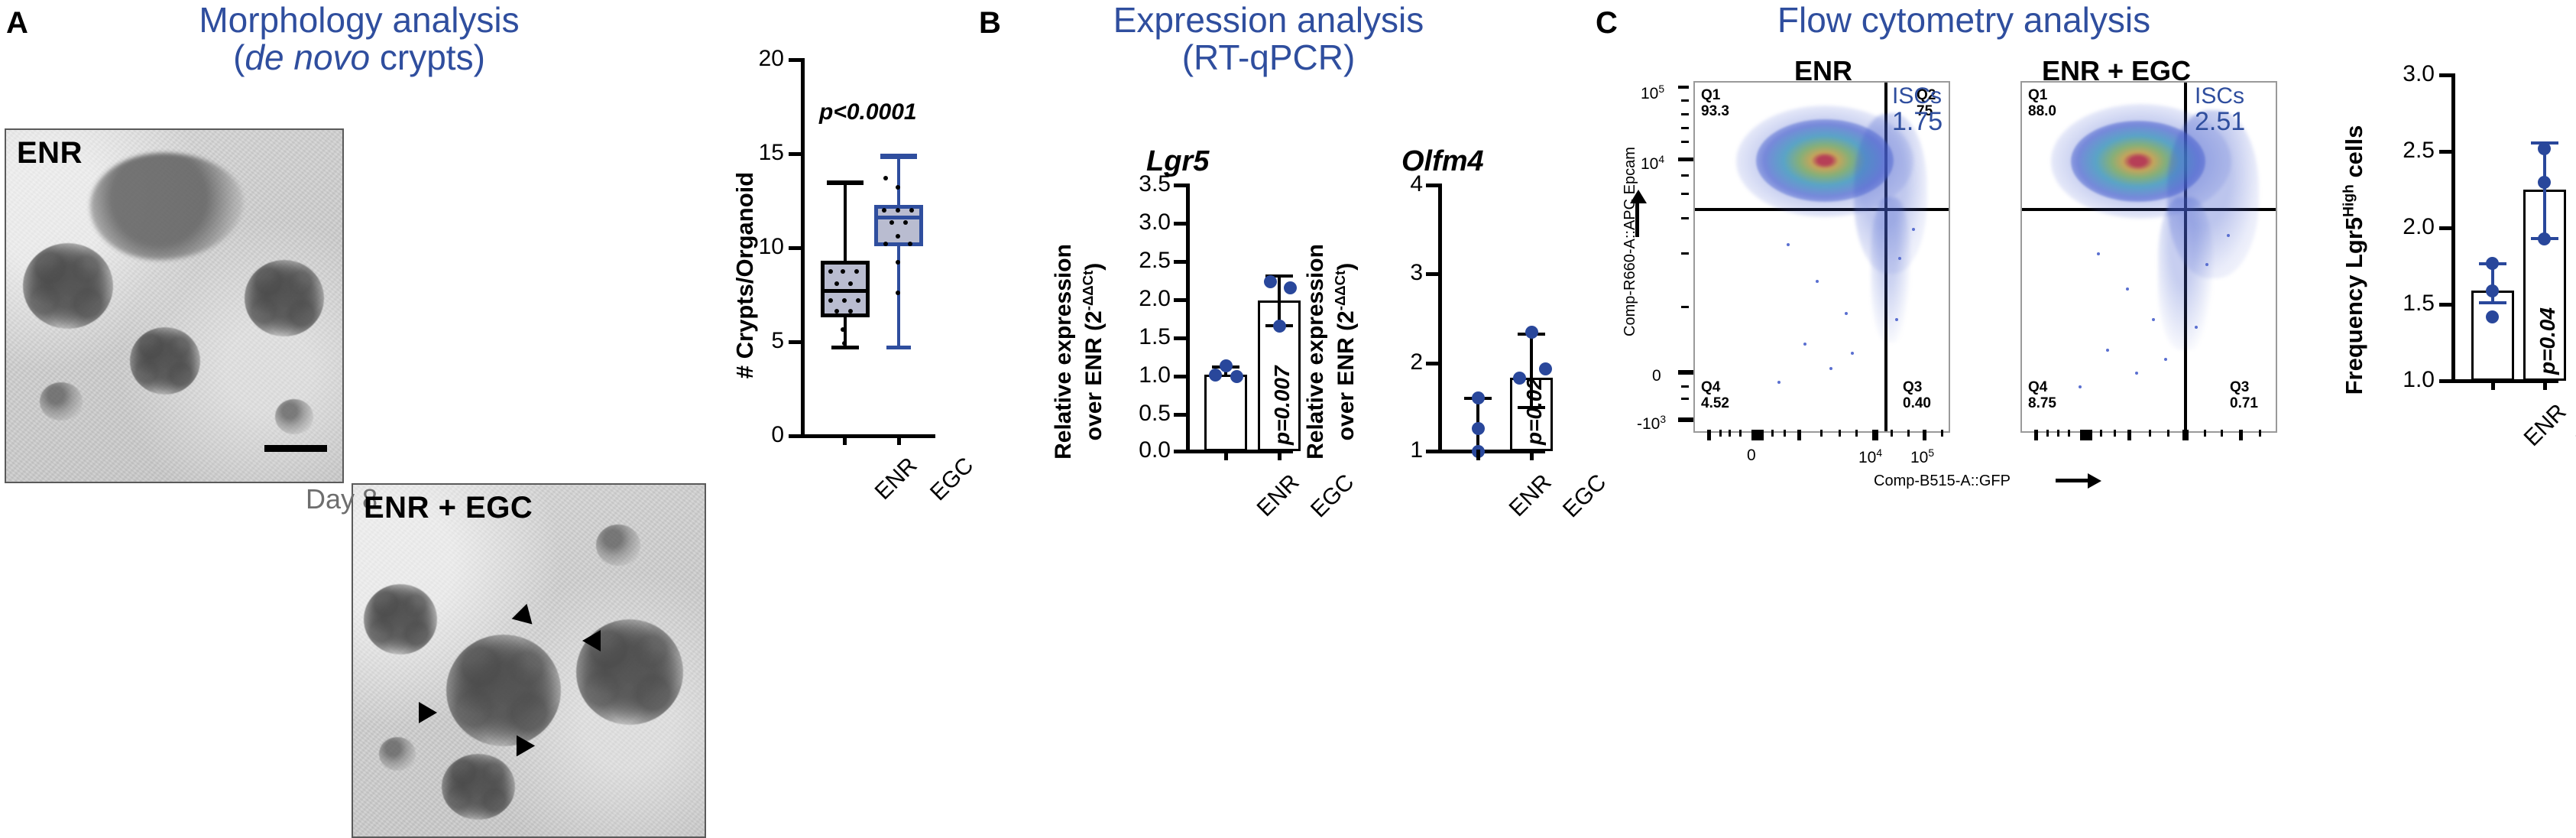 This screenshot has width=2576, height=838. What do you see at coordinates (898, 156) in the screenshot?
I see `whisker-cap-upper` at bounding box center [898, 156].